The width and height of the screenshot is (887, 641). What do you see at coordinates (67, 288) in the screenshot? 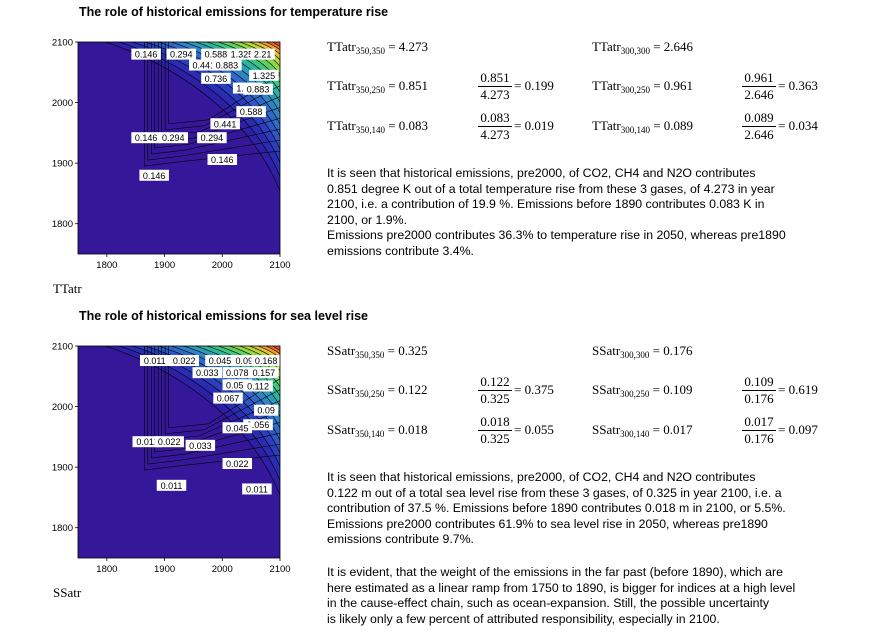
I see `plot-variable-label: TTatr` at bounding box center [67, 288].